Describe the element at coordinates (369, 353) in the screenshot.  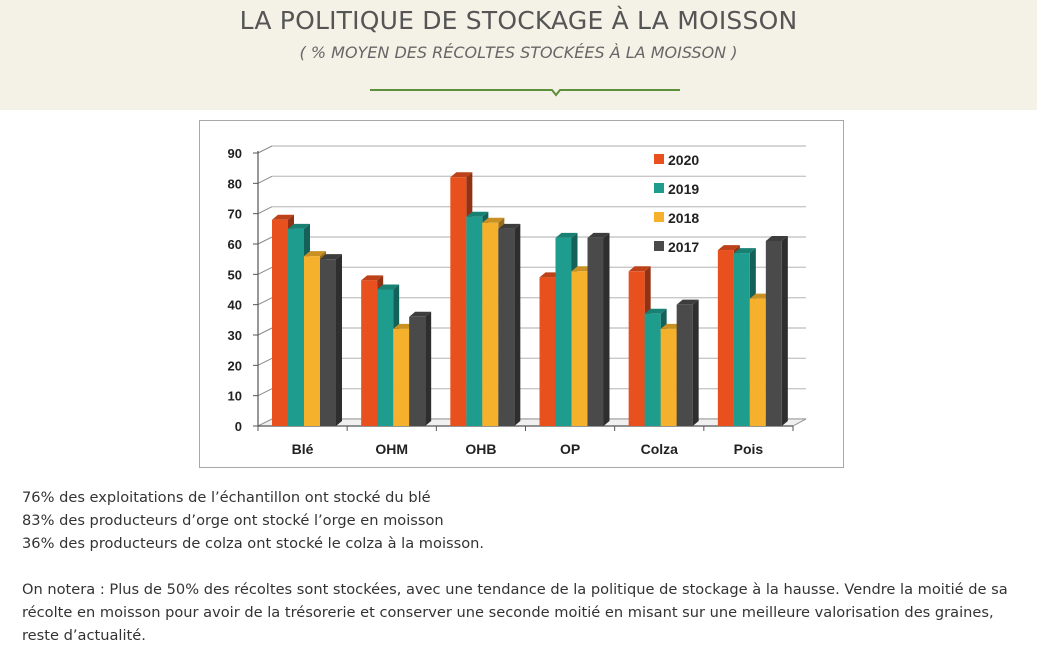
I see `bar-2020-OHM` at that location.